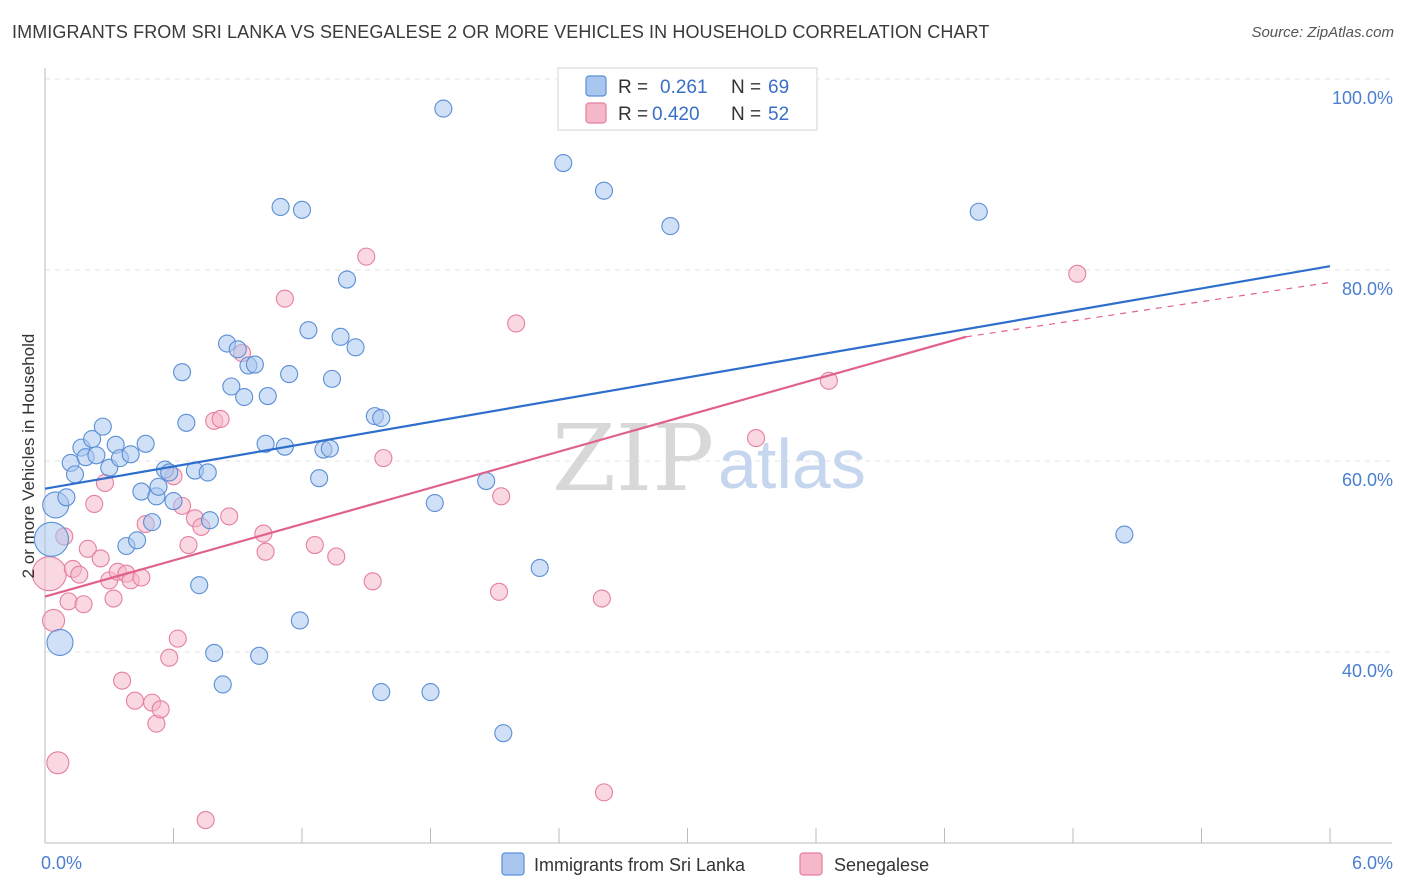 The image size is (1406, 892). I want to click on watermark: ZIP atlas, so click(709, 458).